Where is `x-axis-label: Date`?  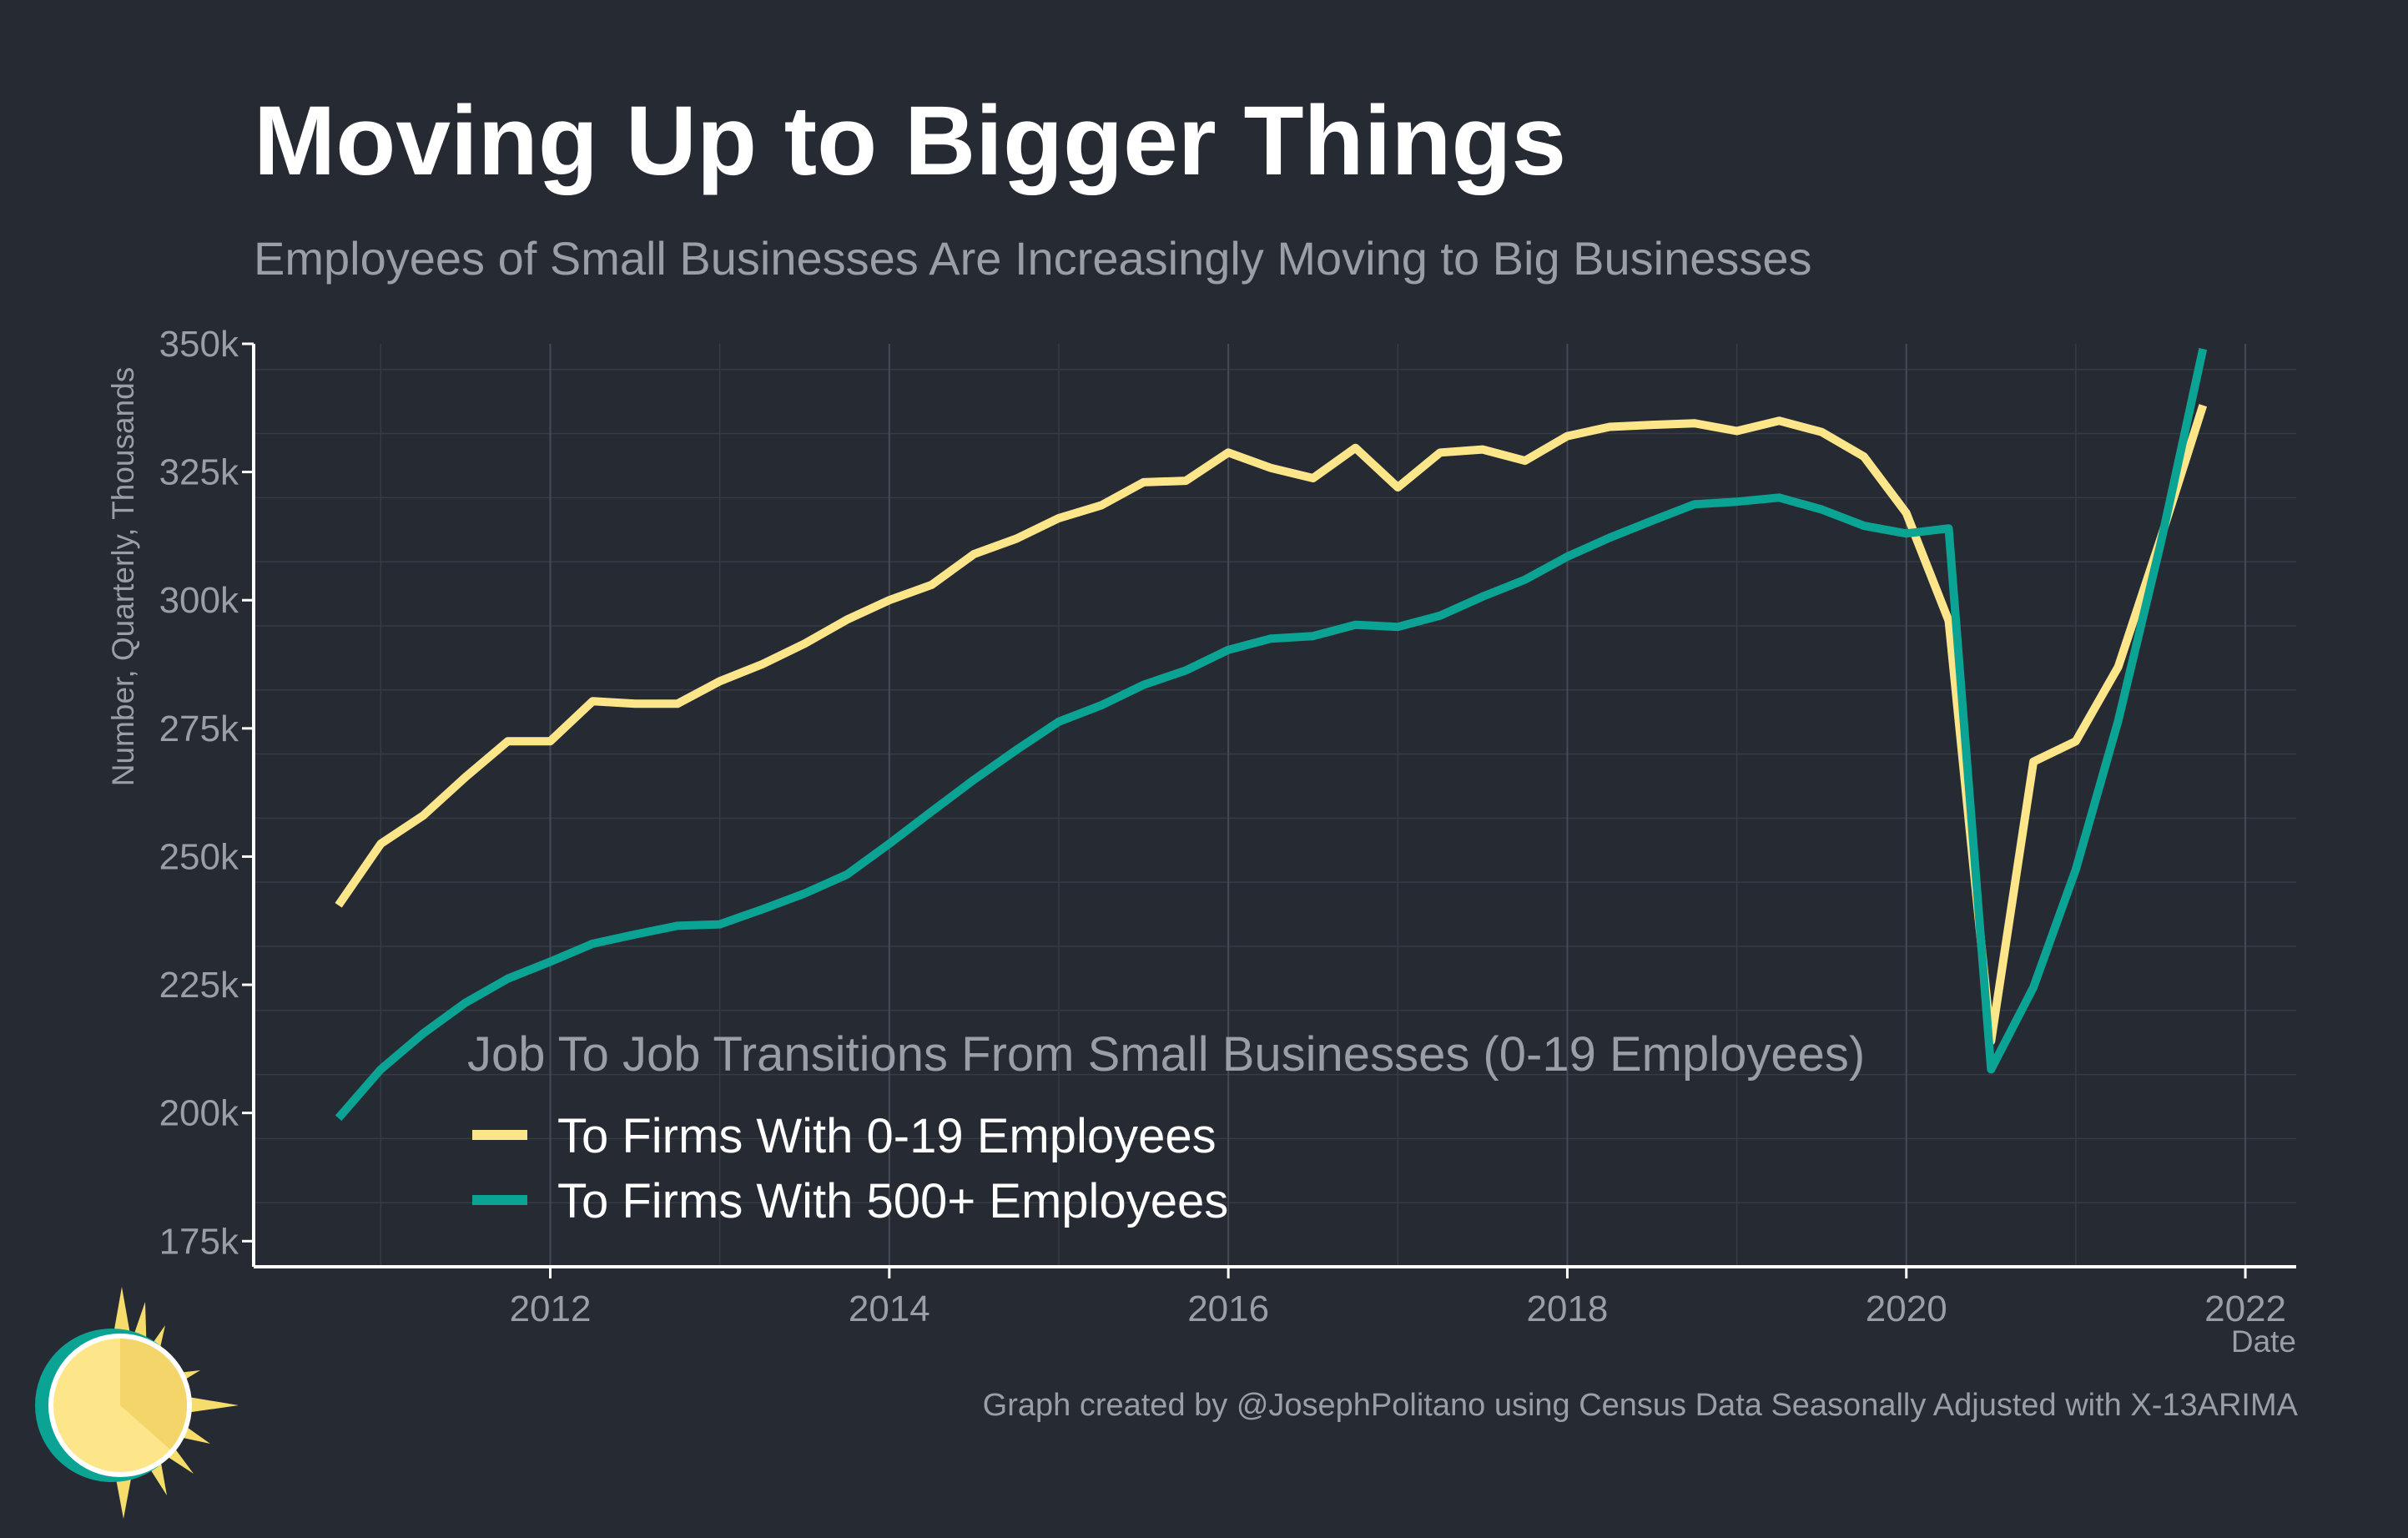
x-axis-label: Date is located at coordinates (2263, 1341).